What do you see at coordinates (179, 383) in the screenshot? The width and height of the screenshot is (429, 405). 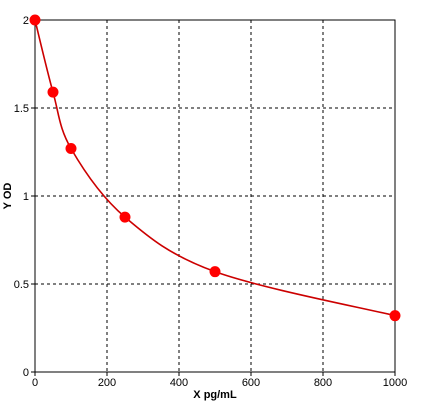 I see `x-tick-label: 400` at bounding box center [179, 383].